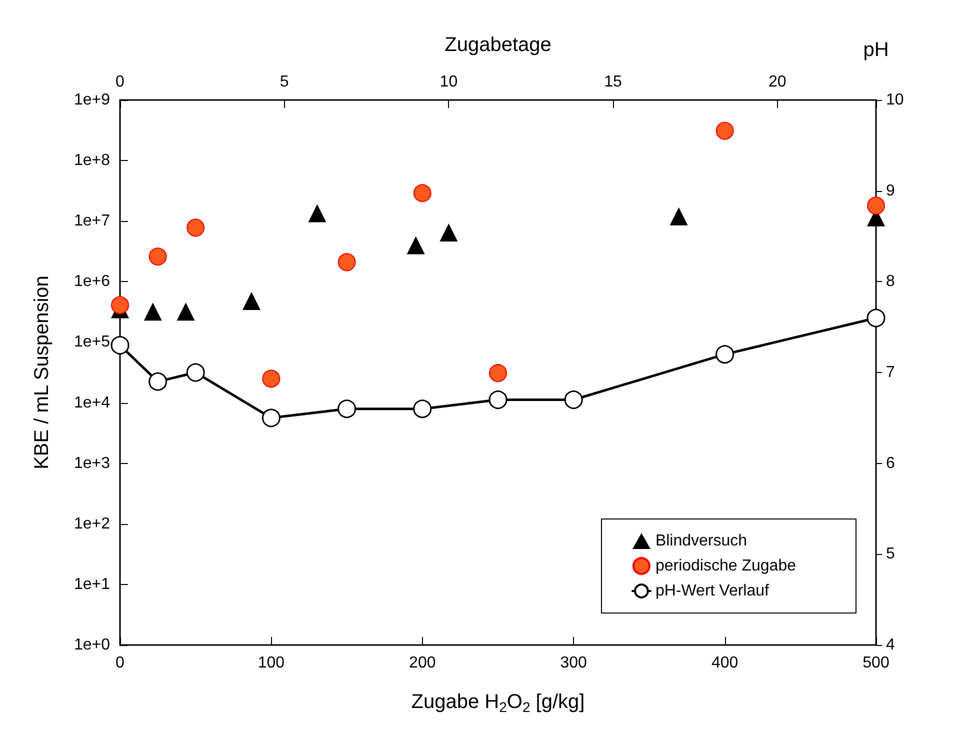 This screenshot has height=738, width=974. I want to click on x2-tick-label: 15, so click(613, 82).